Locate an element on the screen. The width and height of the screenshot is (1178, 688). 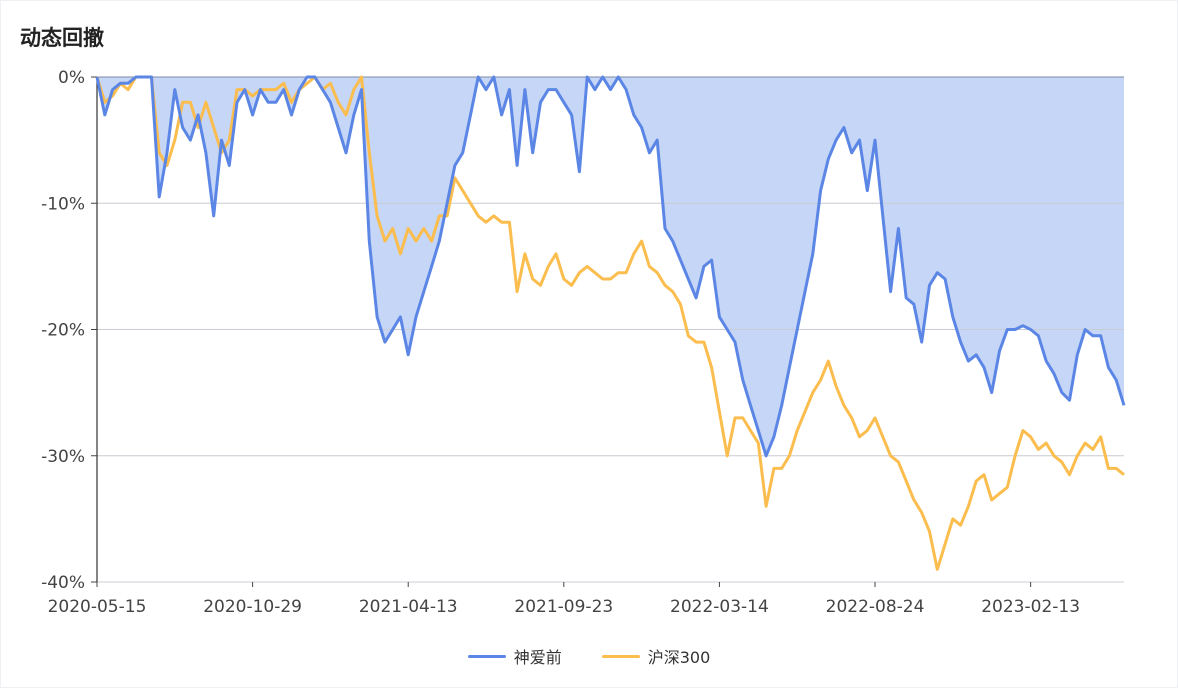
x-tick-label: 2022-08-24 is located at coordinates (875, 607).